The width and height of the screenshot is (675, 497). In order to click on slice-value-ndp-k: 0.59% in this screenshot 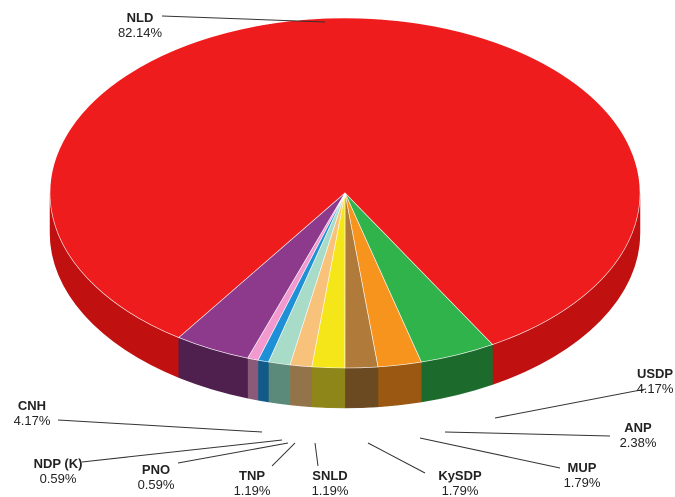, I will do `click(58, 478)`.